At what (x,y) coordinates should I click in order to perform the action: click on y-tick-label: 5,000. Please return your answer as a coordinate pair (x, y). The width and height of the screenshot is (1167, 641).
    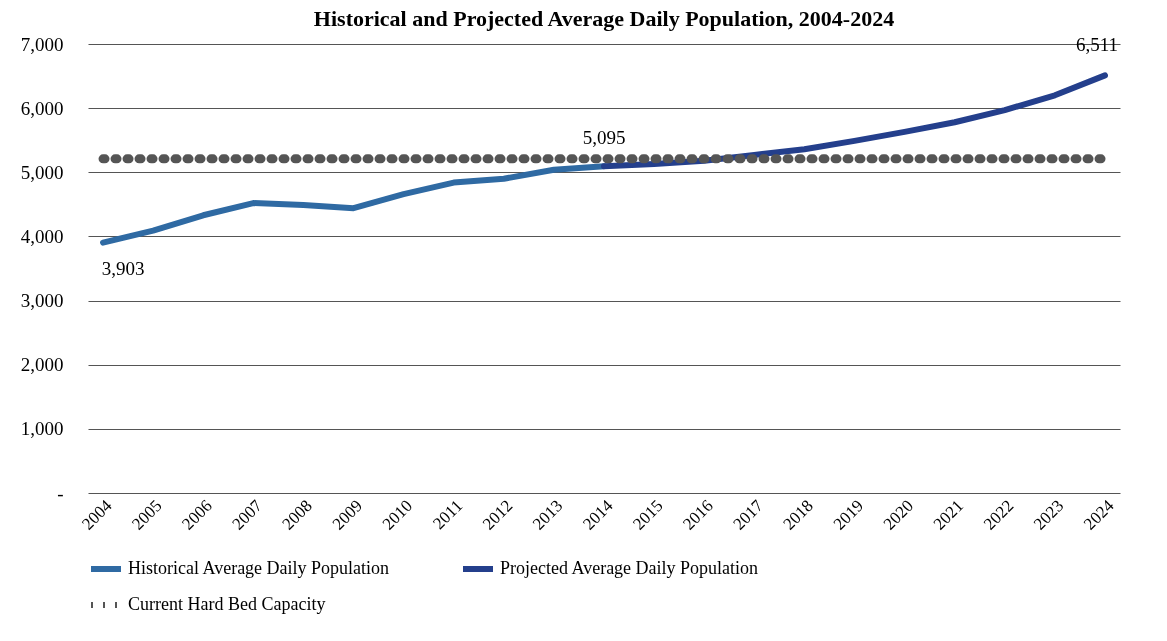
    Looking at the image, I should click on (42, 172).